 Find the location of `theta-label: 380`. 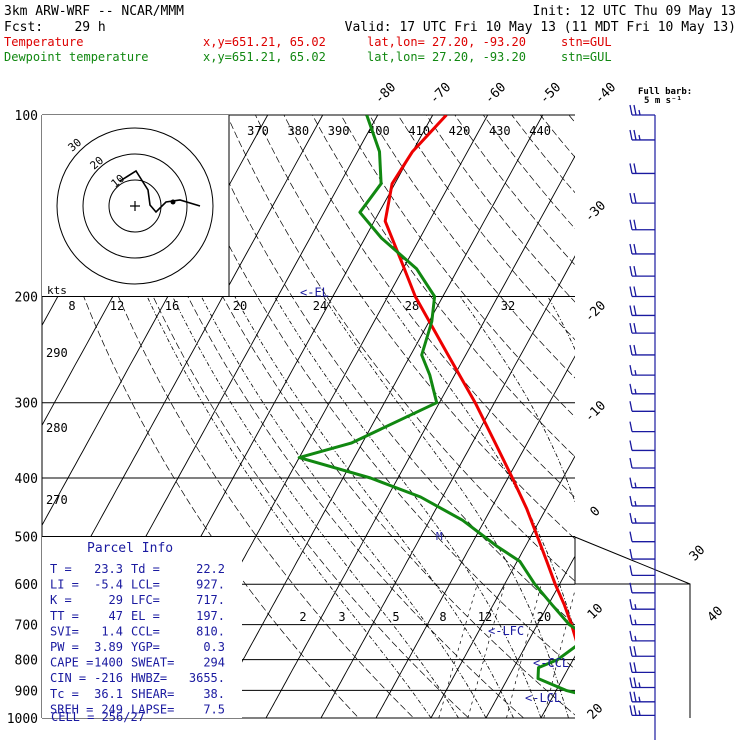

theta-label: 380 is located at coordinates (298, 131).